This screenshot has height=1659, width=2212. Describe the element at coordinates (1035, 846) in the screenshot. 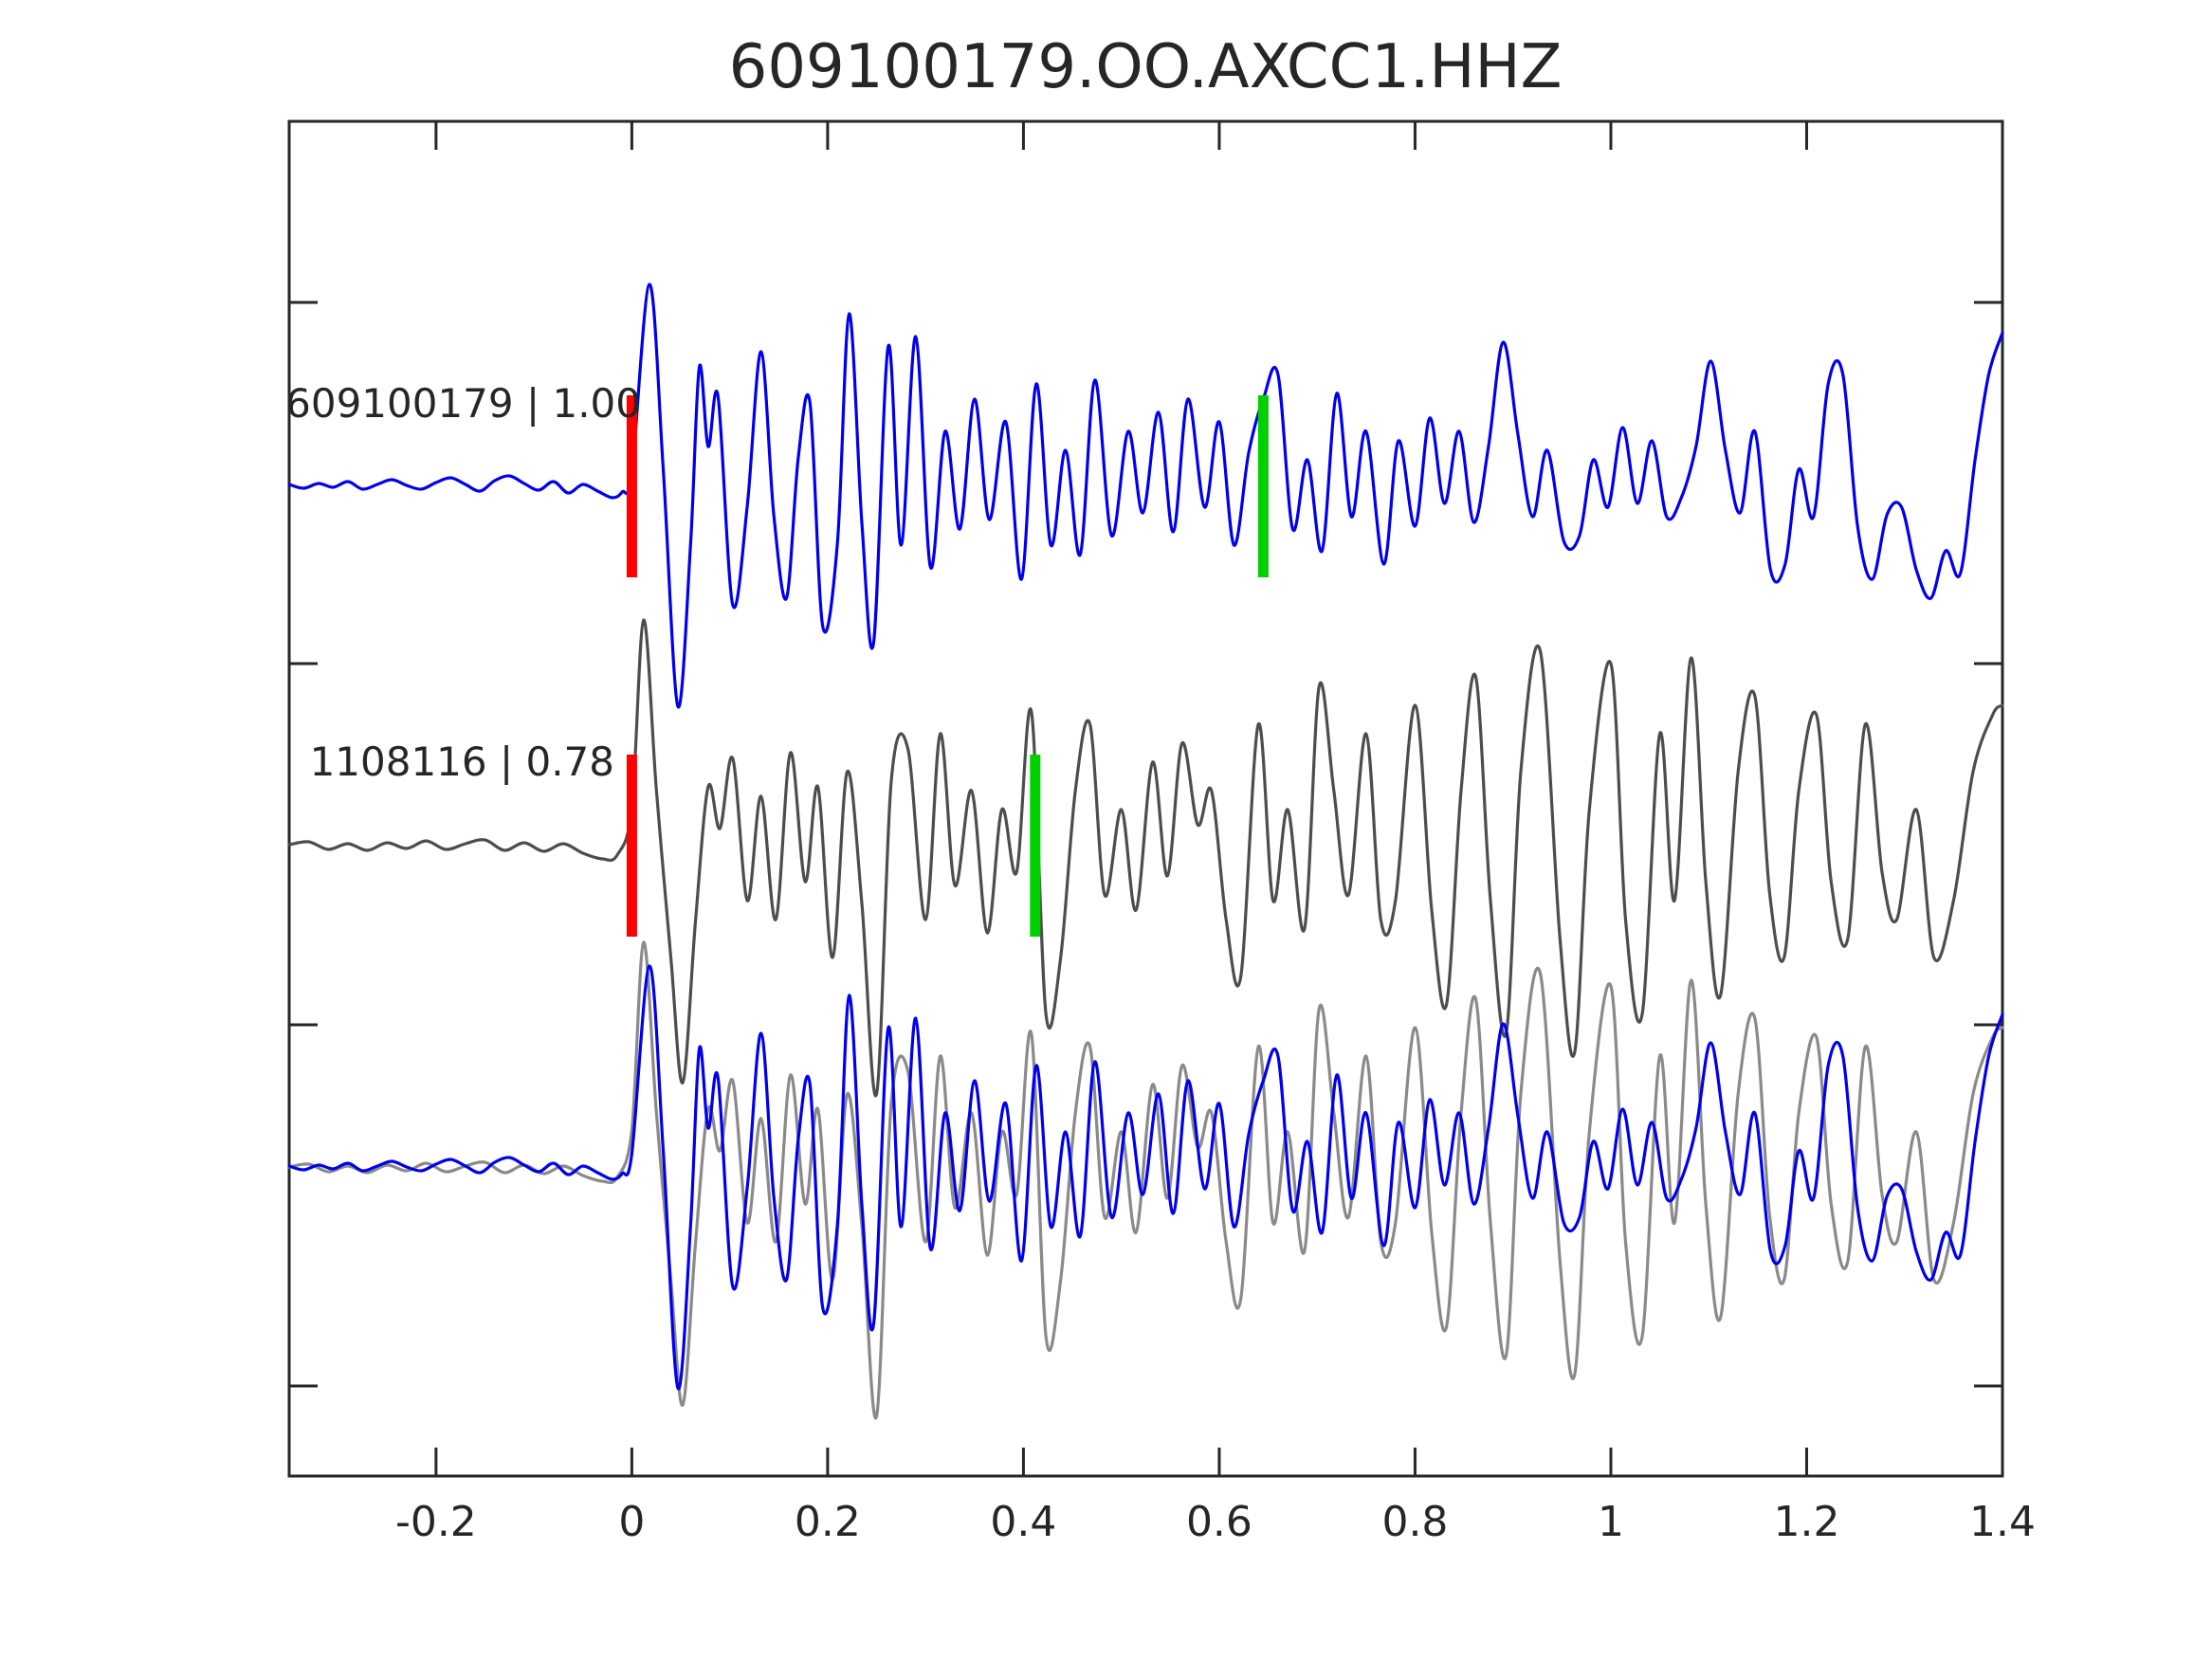

I see `pick-green-marker-row2` at that location.